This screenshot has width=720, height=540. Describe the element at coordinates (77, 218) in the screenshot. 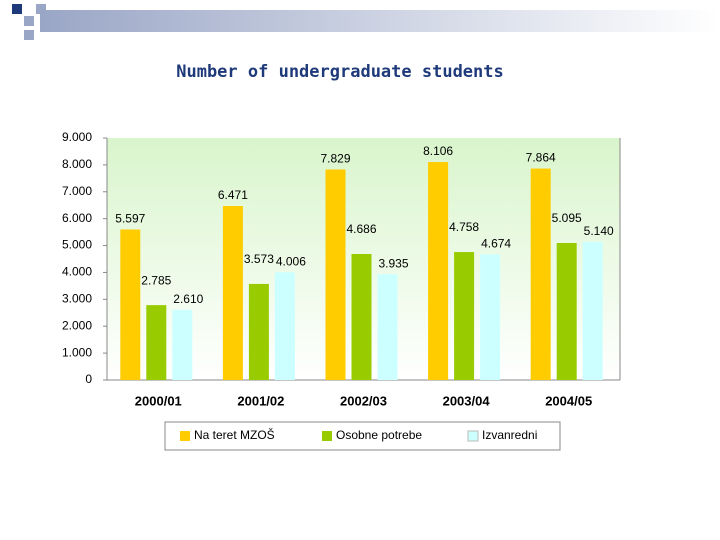

I see `y-tick-label: 6.000` at that location.